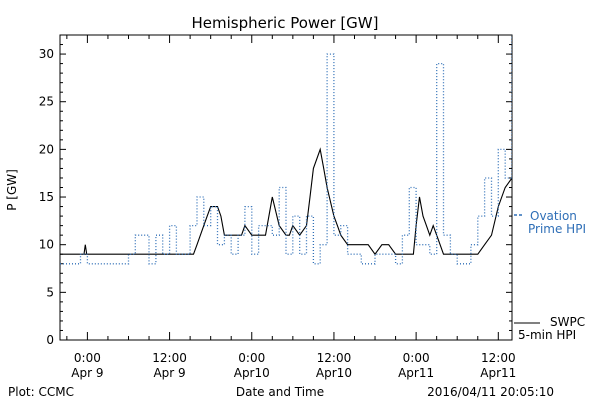 This screenshot has height=400, width=600. I want to click on legend-ovation-line1: Ovation, so click(553, 216).